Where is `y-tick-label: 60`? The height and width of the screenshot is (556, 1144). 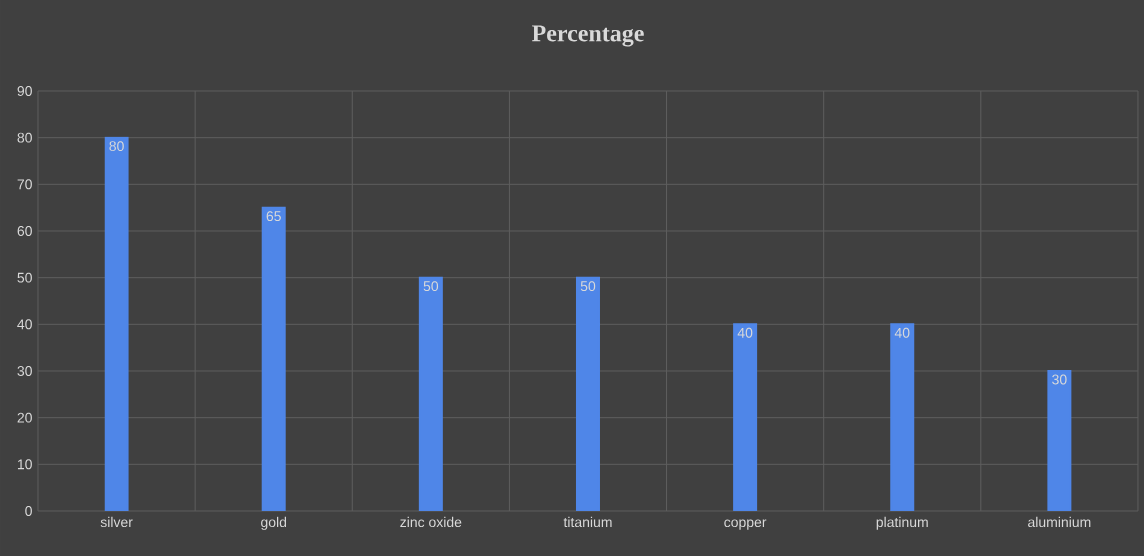 y-tick-label: 60 is located at coordinates (24, 231).